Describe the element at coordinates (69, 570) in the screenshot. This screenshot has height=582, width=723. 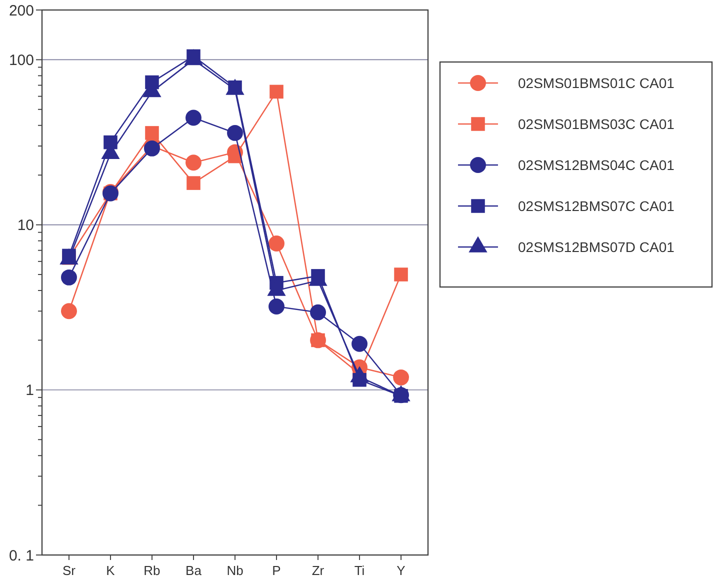
I see `x-tick-label: Sr` at that location.